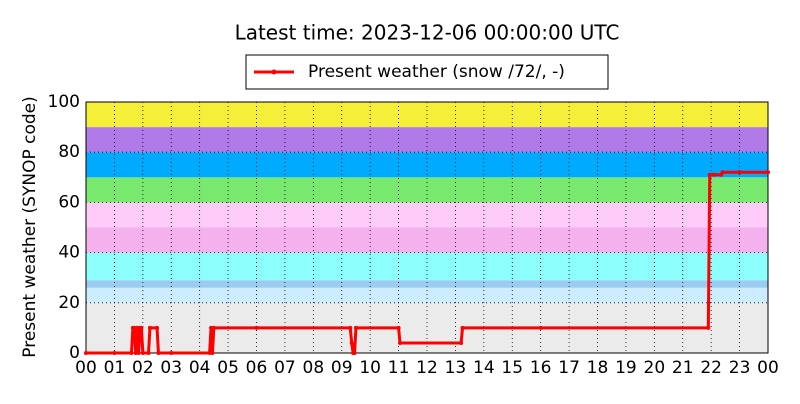 This screenshot has height=404, width=800. Describe the element at coordinates (512, 368) in the screenshot. I see `x-tick-label: 15` at that location.